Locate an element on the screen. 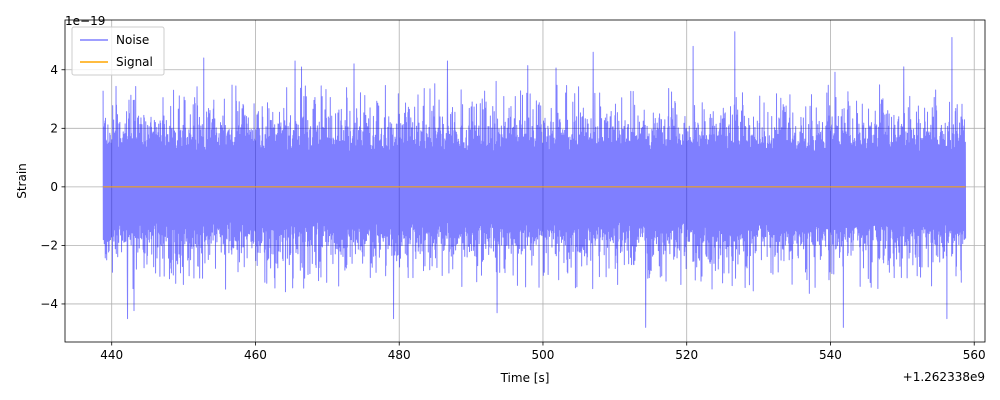 The image size is (1000, 400). x-axis-offset-label: +1.262338e9 is located at coordinates (944, 377).